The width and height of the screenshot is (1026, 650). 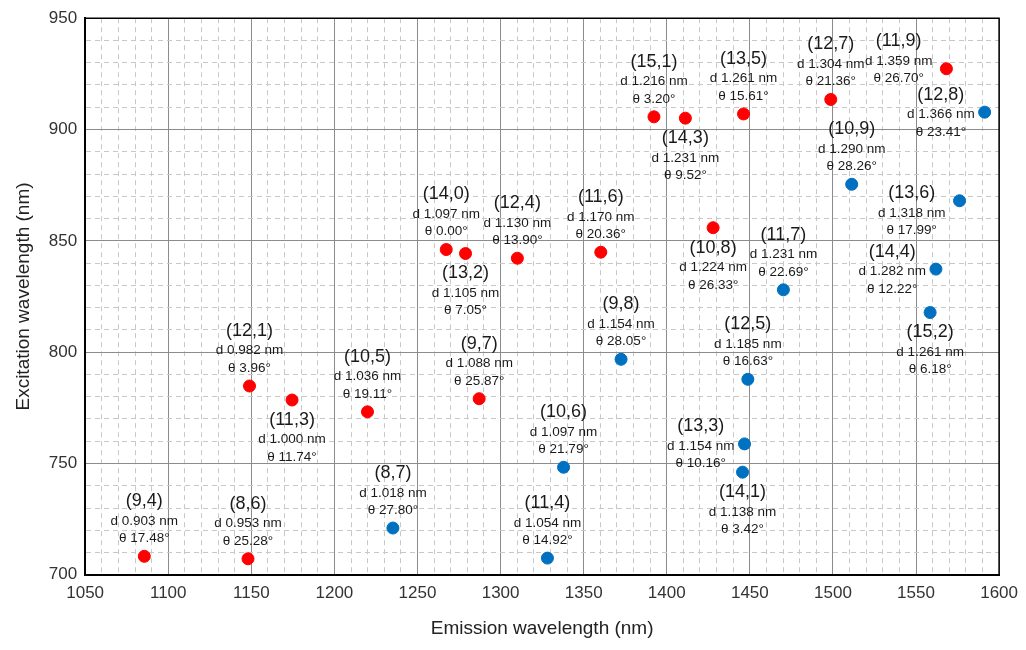 What do you see at coordinates (85, 592) in the screenshot?
I see `x-tick-label: 1050` at bounding box center [85, 592].